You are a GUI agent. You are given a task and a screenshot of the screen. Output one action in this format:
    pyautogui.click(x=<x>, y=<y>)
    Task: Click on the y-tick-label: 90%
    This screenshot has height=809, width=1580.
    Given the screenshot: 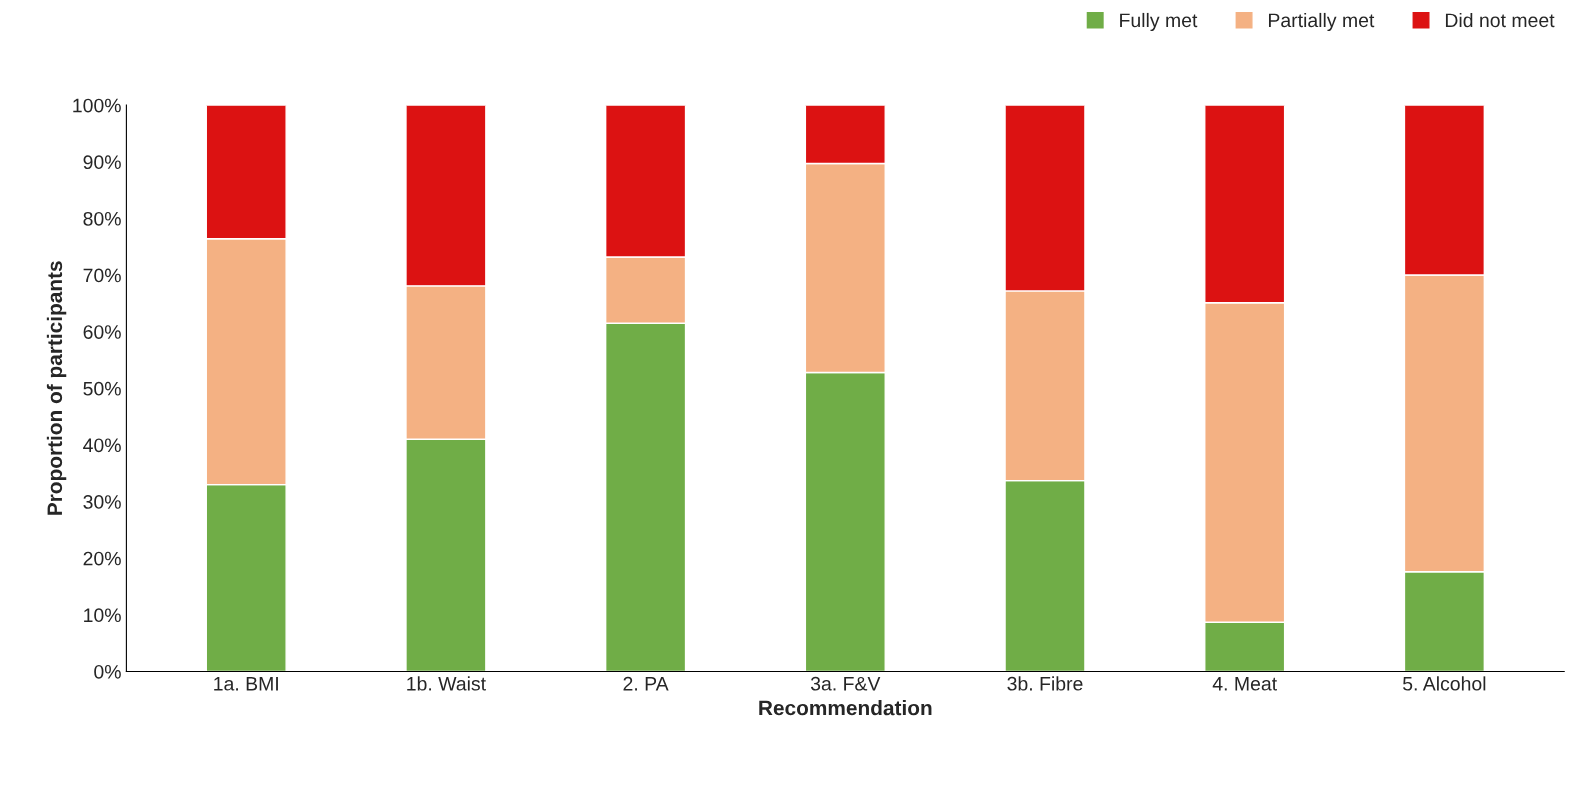 What is the action you would take?
    pyautogui.click(x=102, y=162)
    